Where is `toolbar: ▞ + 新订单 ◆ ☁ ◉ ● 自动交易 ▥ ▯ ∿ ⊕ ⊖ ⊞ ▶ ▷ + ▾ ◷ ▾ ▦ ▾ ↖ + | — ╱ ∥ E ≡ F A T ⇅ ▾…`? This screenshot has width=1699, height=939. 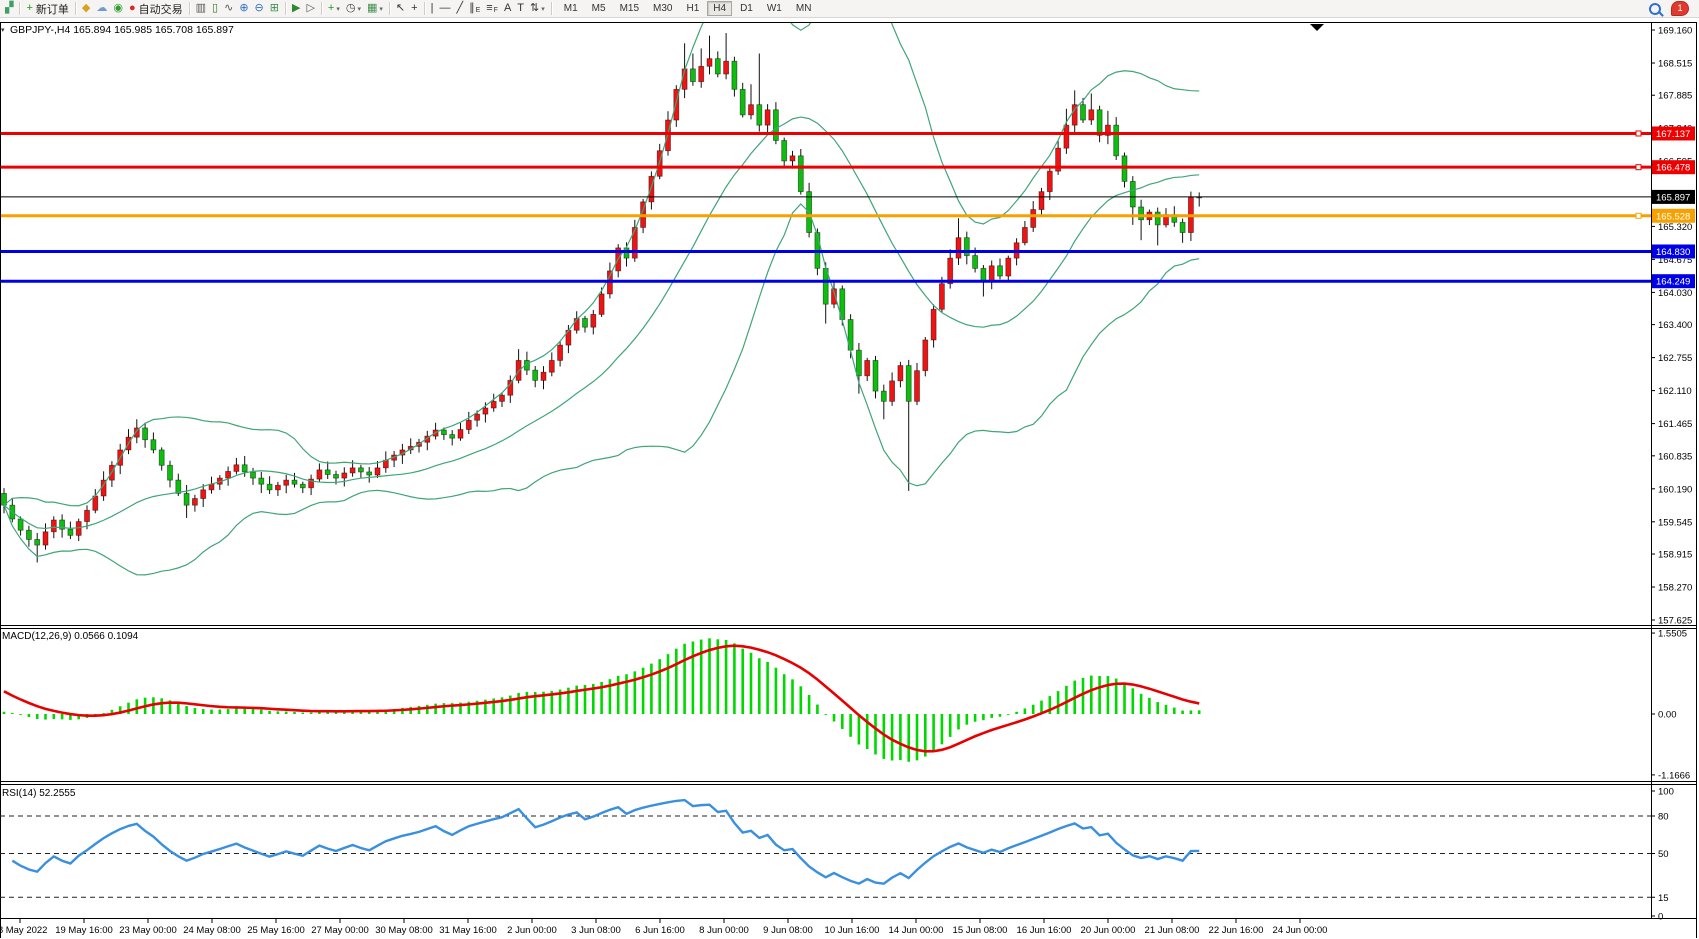 toolbar: ▞ + 新订单 ◆ ☁ ◉ ● 自动交易 ▥ ▯ ∿ ⊕ ⊖ ⊞ ▶ ▷ + ▾ ◷ ▾ ▦ ▾ ↖ + | — ╱ ∥ E ≡ F A T ⇅ ▾… is located at coordinates (849, 9).